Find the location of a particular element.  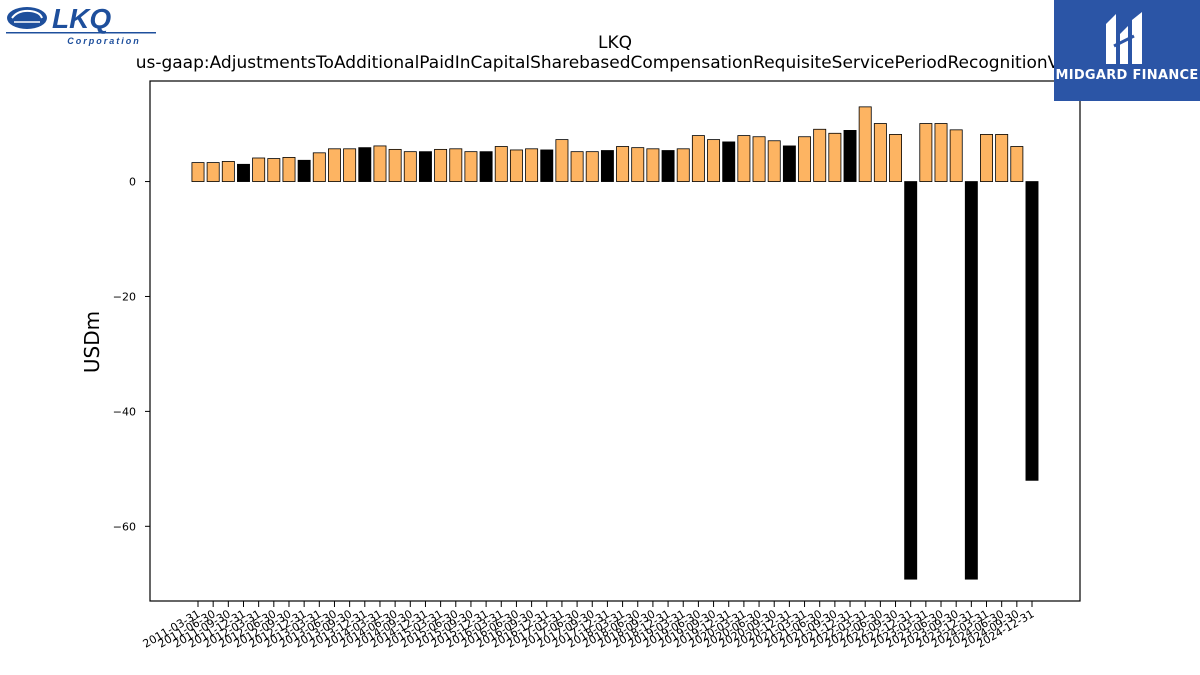

y-tick-label: −60 is located at coordinates (124, 526).